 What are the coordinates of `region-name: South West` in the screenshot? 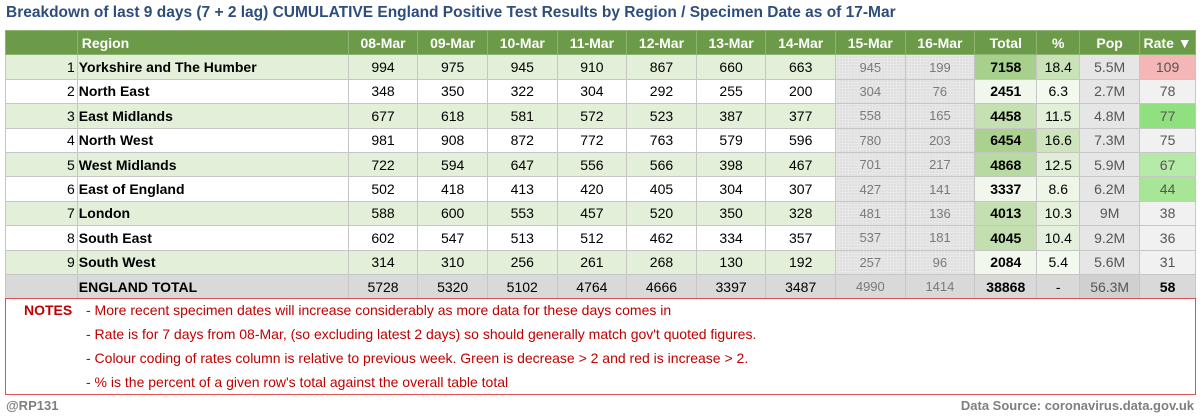 It's located at (212, 262).